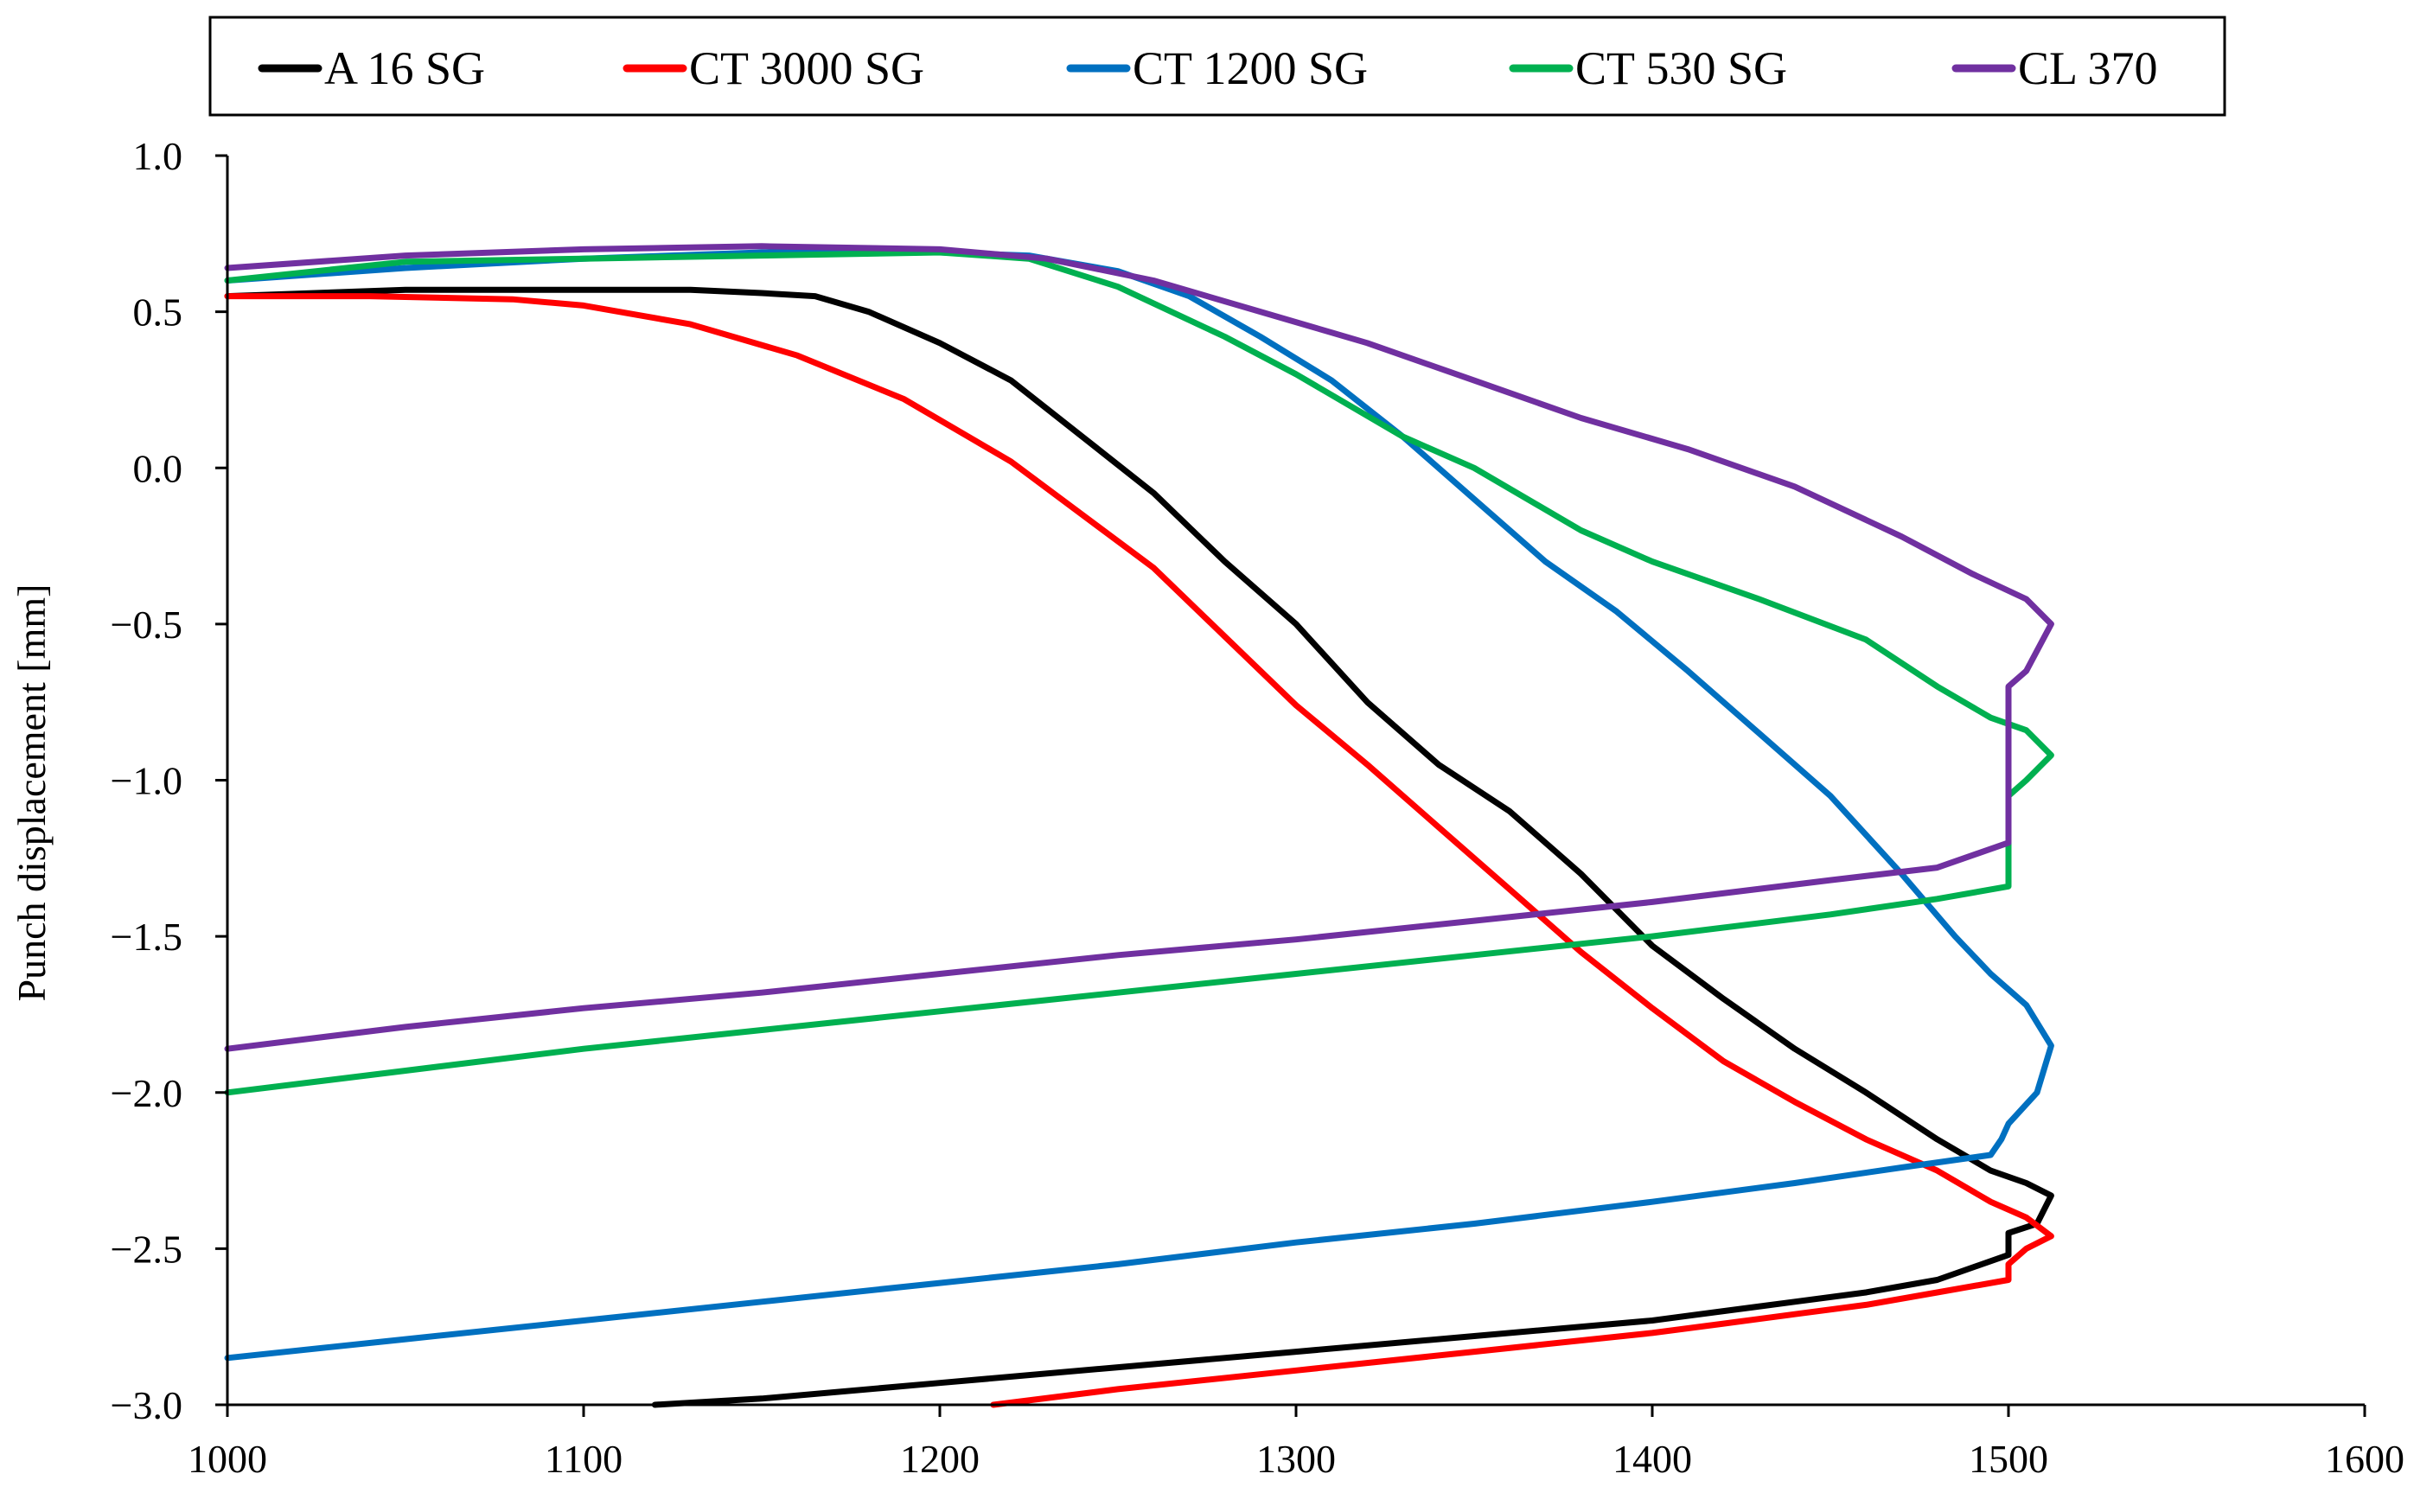 This screenshot has width=2433, height=1512. Describe the element at coordinates (158, 312) in the screenshot. I see `y-tick-label: 0.5` at that location.